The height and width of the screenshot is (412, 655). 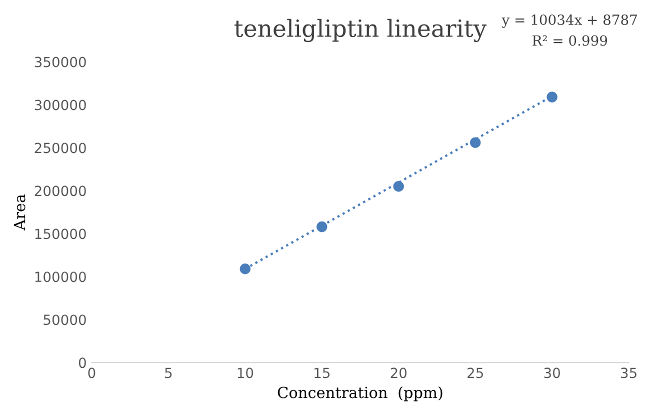 What do you see at coordinates (360, 30) in the screenshot?
I see `chart-title: teneligliptin linearity` at bounding box center [360, 30].